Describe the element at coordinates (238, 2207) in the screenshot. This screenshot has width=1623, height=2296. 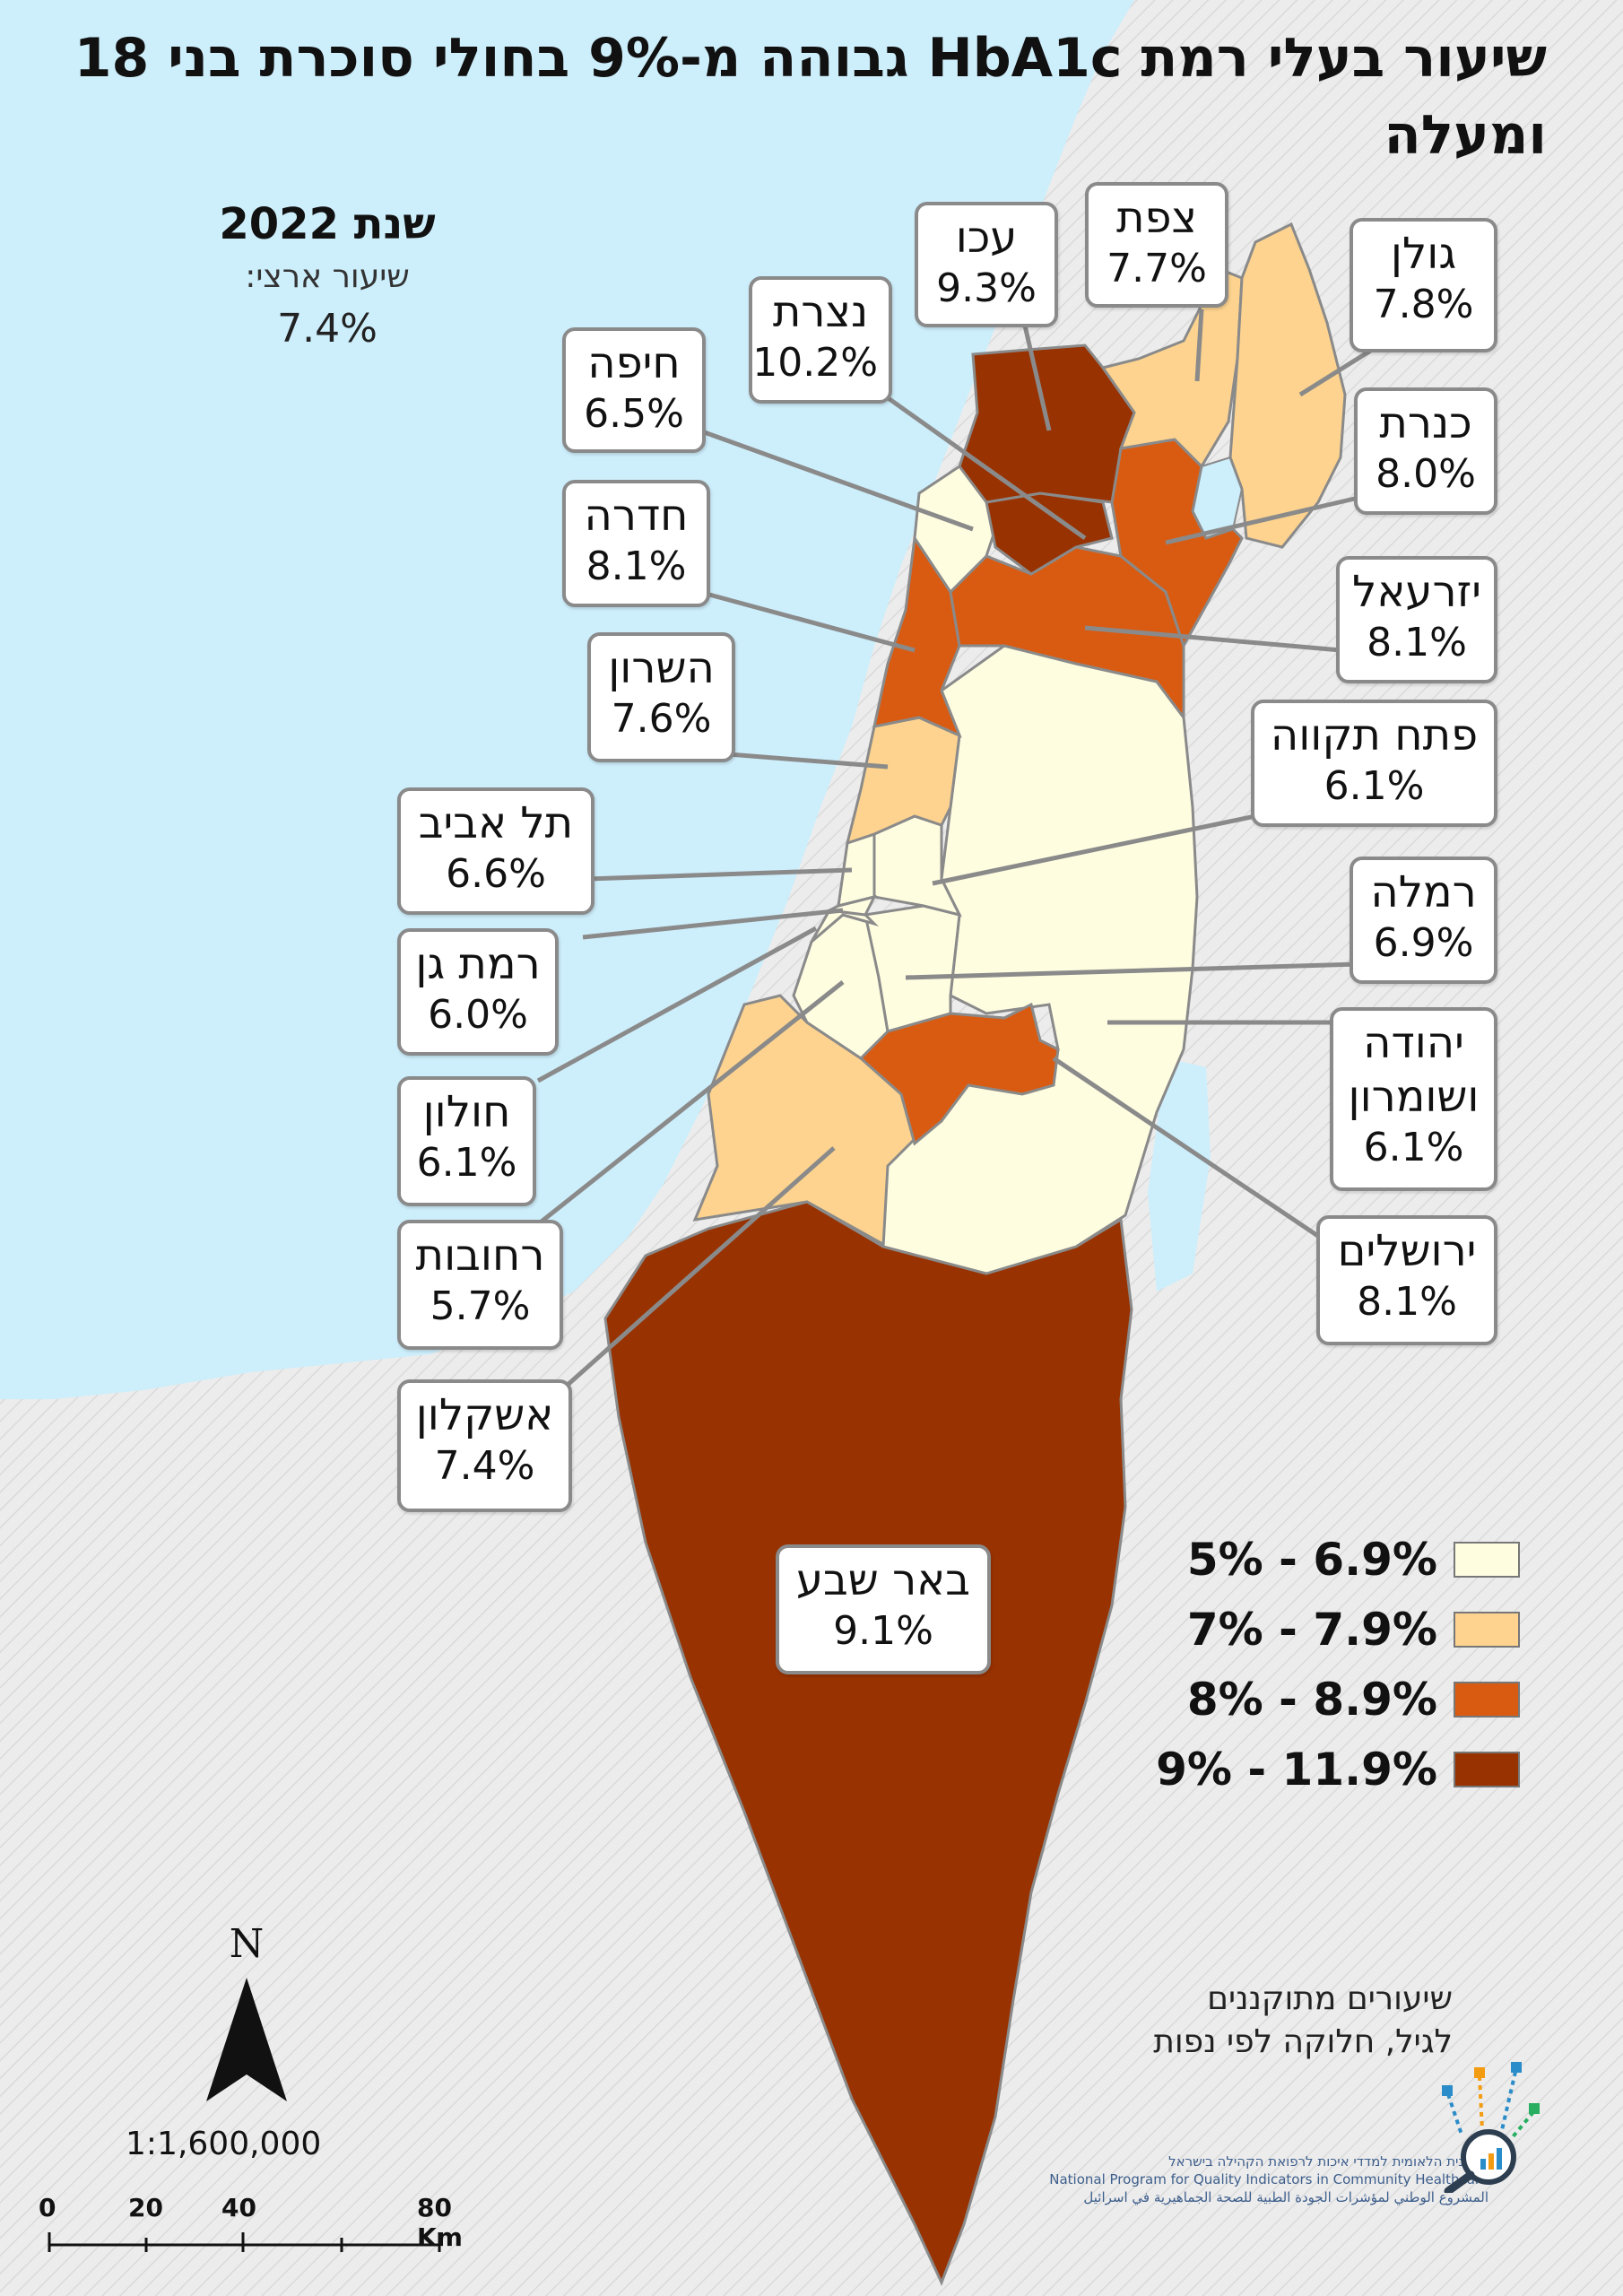
I see `scale-tick-label: 40` at that location.